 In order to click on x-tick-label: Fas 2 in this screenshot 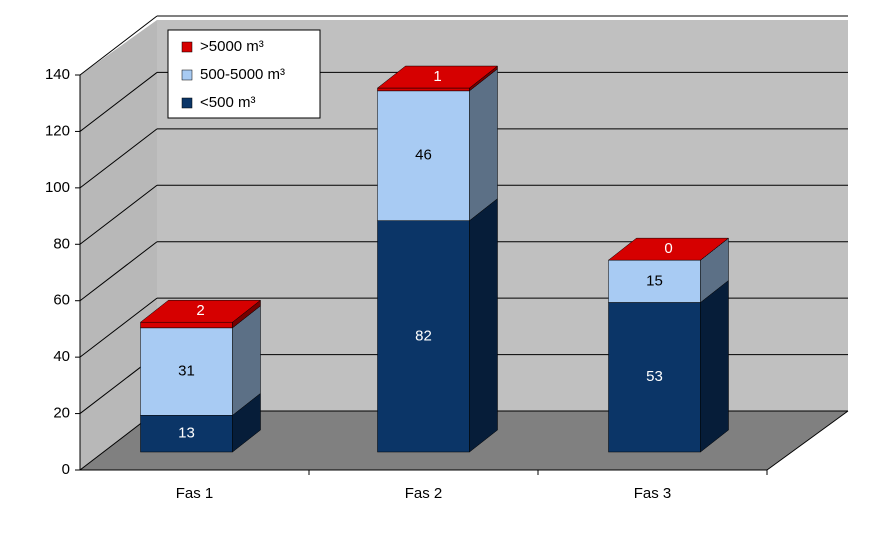, I will do `click(424, 493)`.